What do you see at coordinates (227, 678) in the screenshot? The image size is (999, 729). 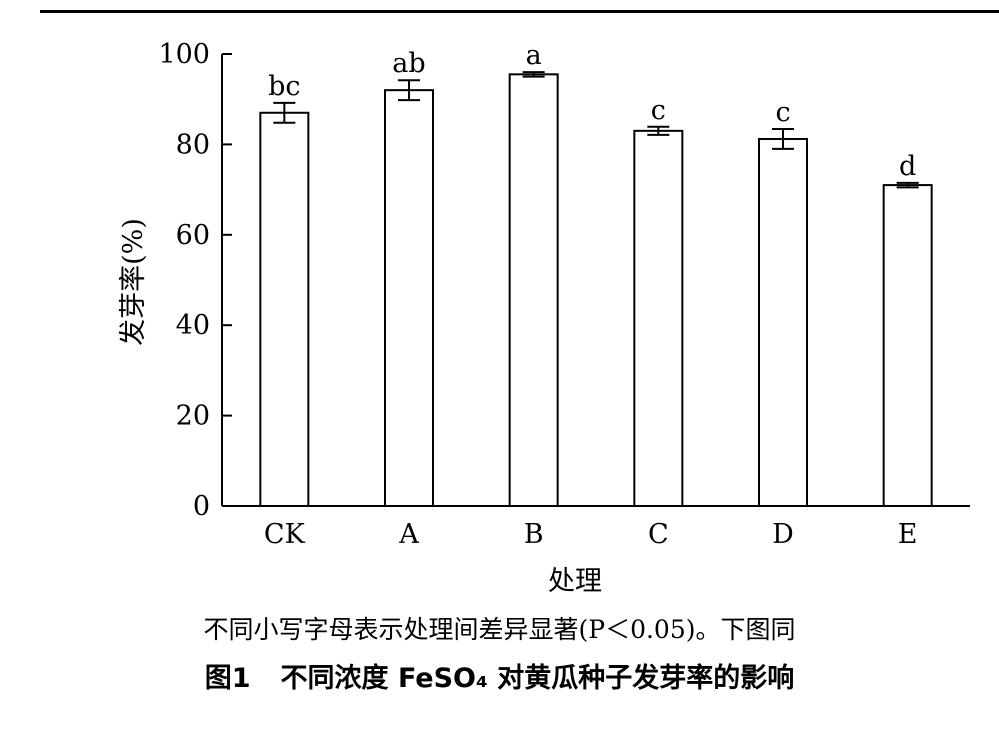 I see `figure-number: 图1` at bounding box center [227, 678].